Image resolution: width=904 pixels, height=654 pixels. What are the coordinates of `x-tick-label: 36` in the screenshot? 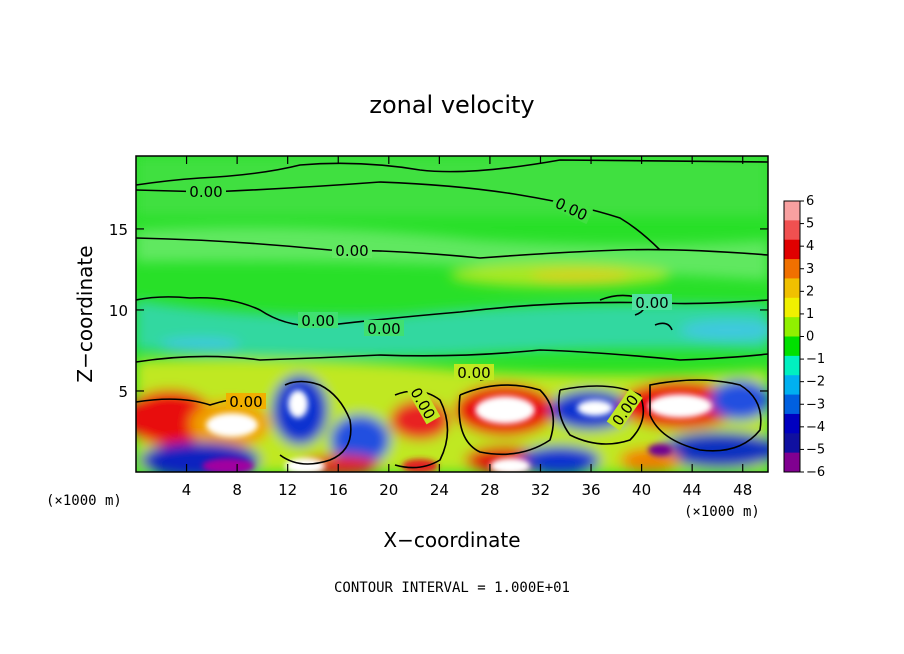 It's located at (590, 490).